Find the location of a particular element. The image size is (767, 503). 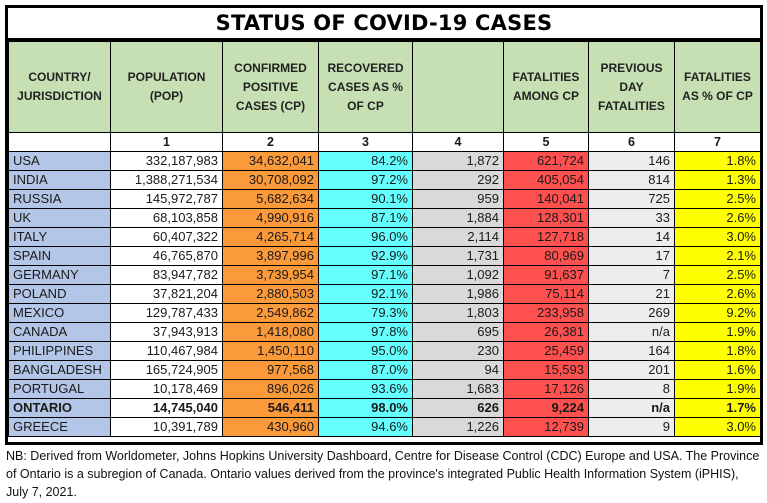

population-cell: 60,407,322 is located at coordinates (166, 237).